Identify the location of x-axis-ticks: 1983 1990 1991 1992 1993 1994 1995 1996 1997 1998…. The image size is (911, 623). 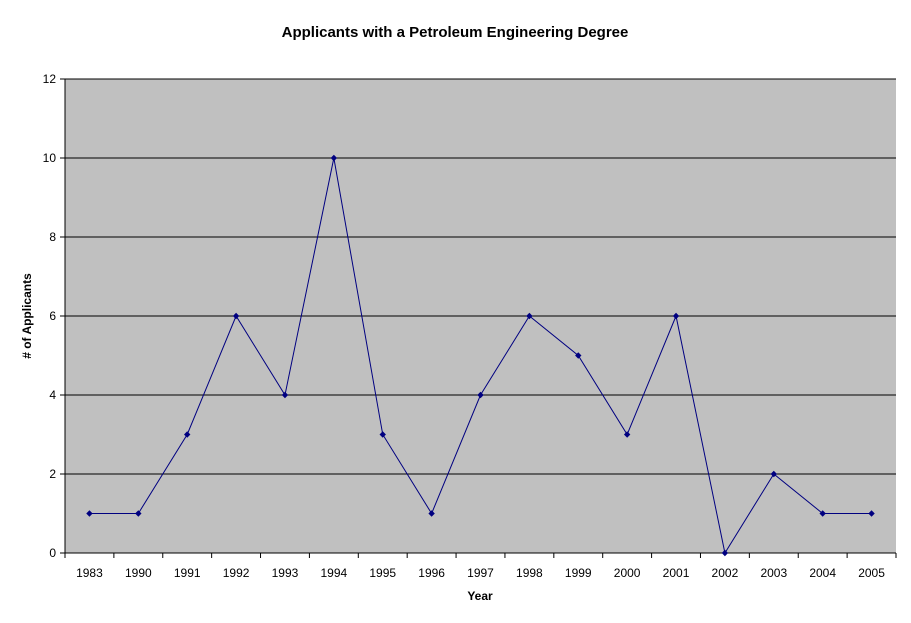
(480, 566).